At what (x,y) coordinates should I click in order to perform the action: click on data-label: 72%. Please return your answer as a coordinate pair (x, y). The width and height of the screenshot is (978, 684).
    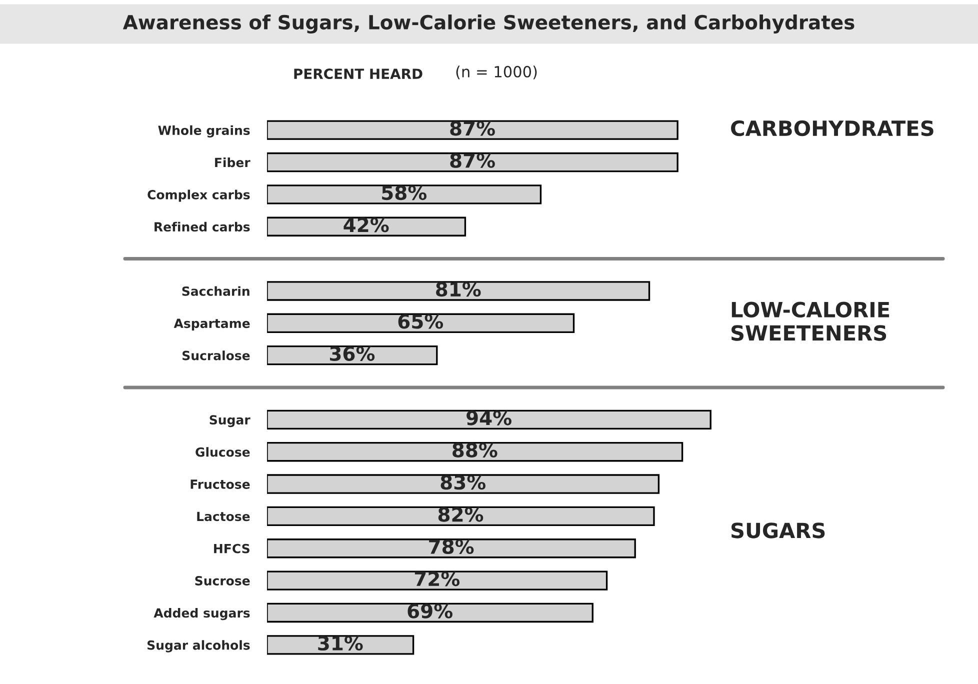
    Looking at the image, I should click on (437, 578).